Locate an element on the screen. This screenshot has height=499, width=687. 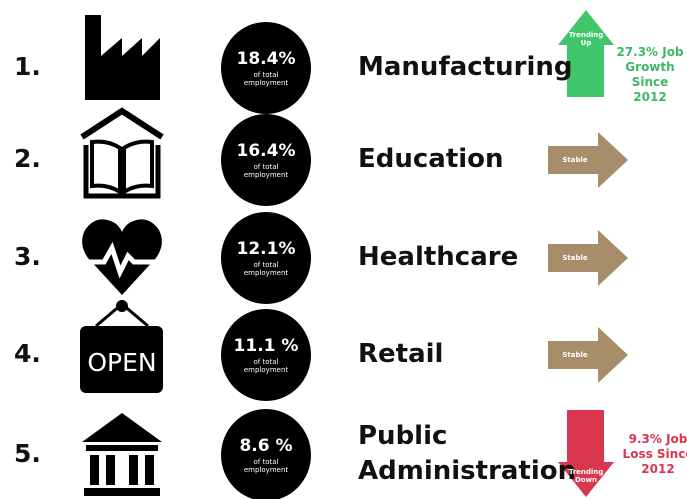
education-icon is located at coordinates (122, 153).